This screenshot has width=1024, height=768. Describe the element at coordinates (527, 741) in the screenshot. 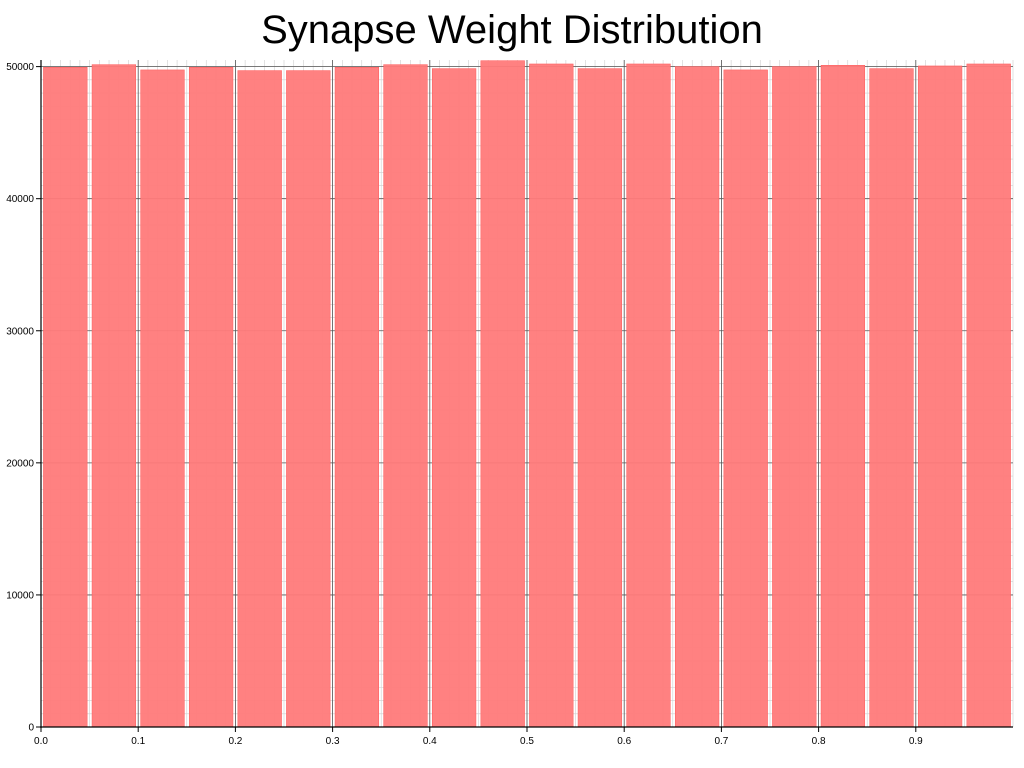

I see `x-tick-label: 0.5` at that location.